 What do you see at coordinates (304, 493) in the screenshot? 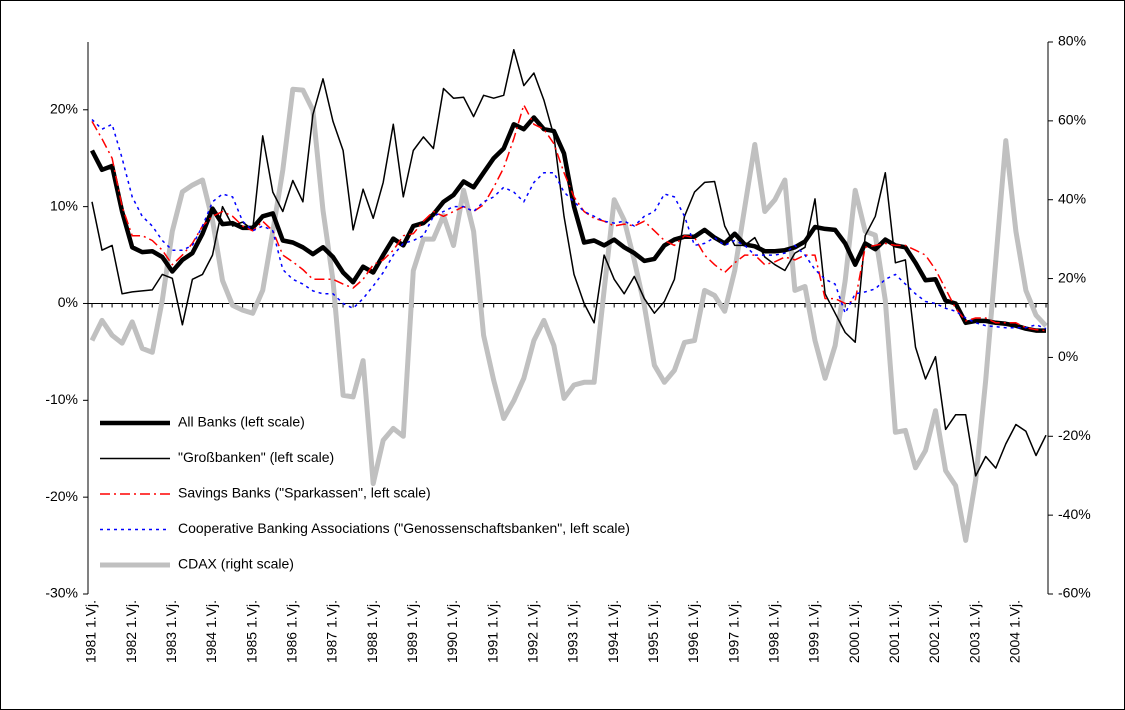
I see `legend-label: Savings Banks ("Sparkassen", left scale)` at bounding box center [304, 493].